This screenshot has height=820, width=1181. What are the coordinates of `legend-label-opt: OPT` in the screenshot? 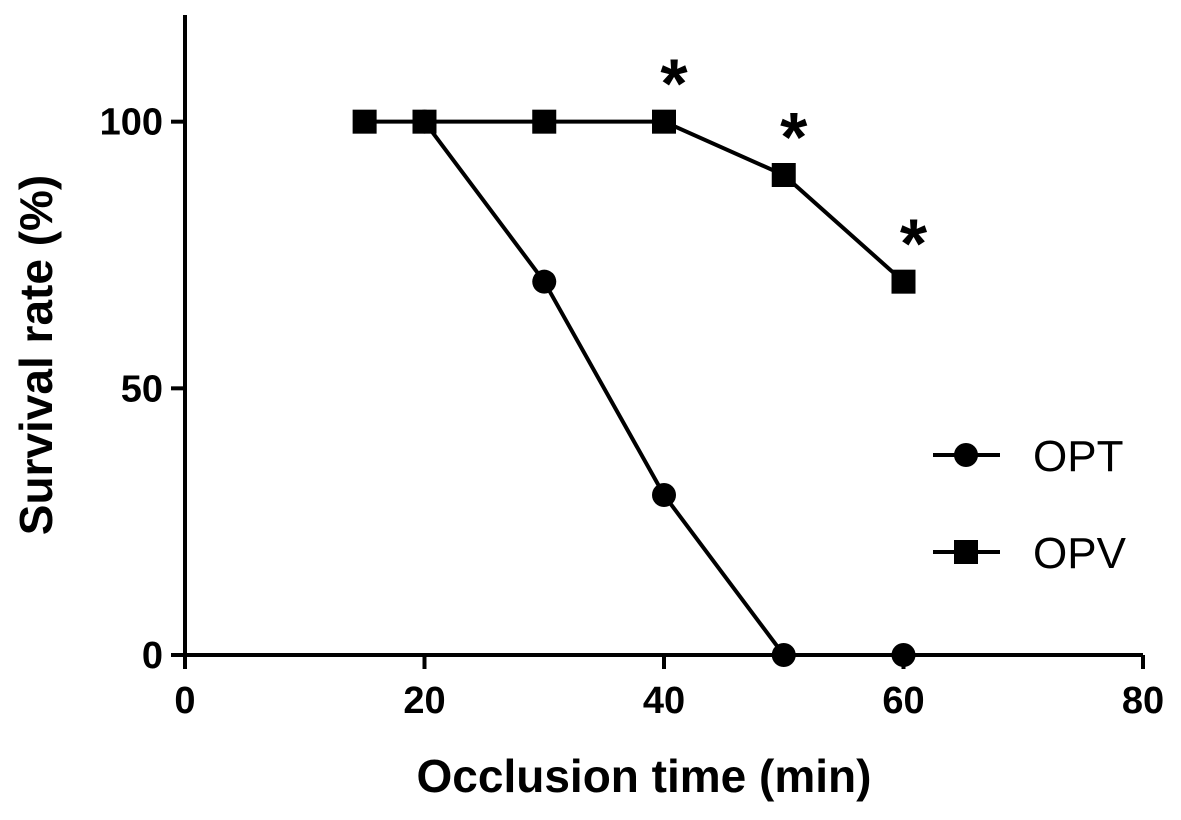 It's located at (1078, 456).